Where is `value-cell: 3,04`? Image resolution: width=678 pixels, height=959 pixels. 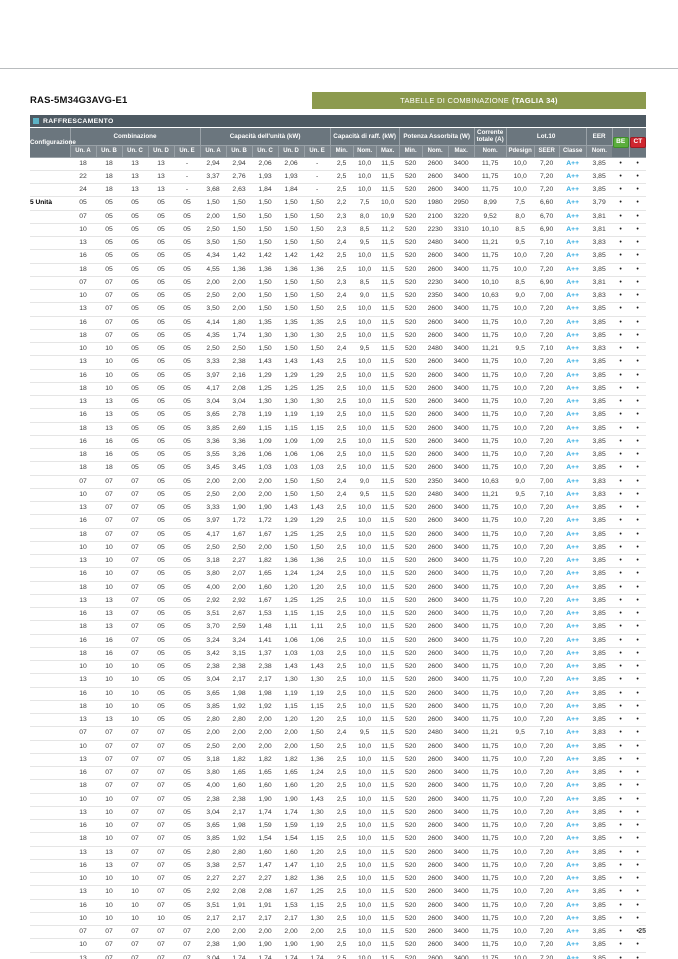
value-cell: 3,04 is located at coordinates (213, 402).